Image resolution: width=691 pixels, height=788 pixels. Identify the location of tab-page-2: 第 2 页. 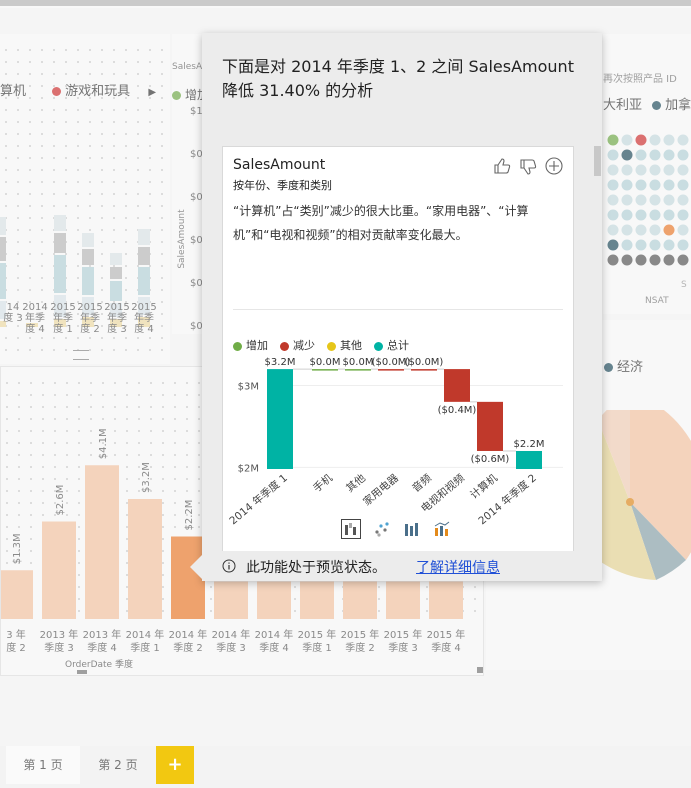
(118, 765).